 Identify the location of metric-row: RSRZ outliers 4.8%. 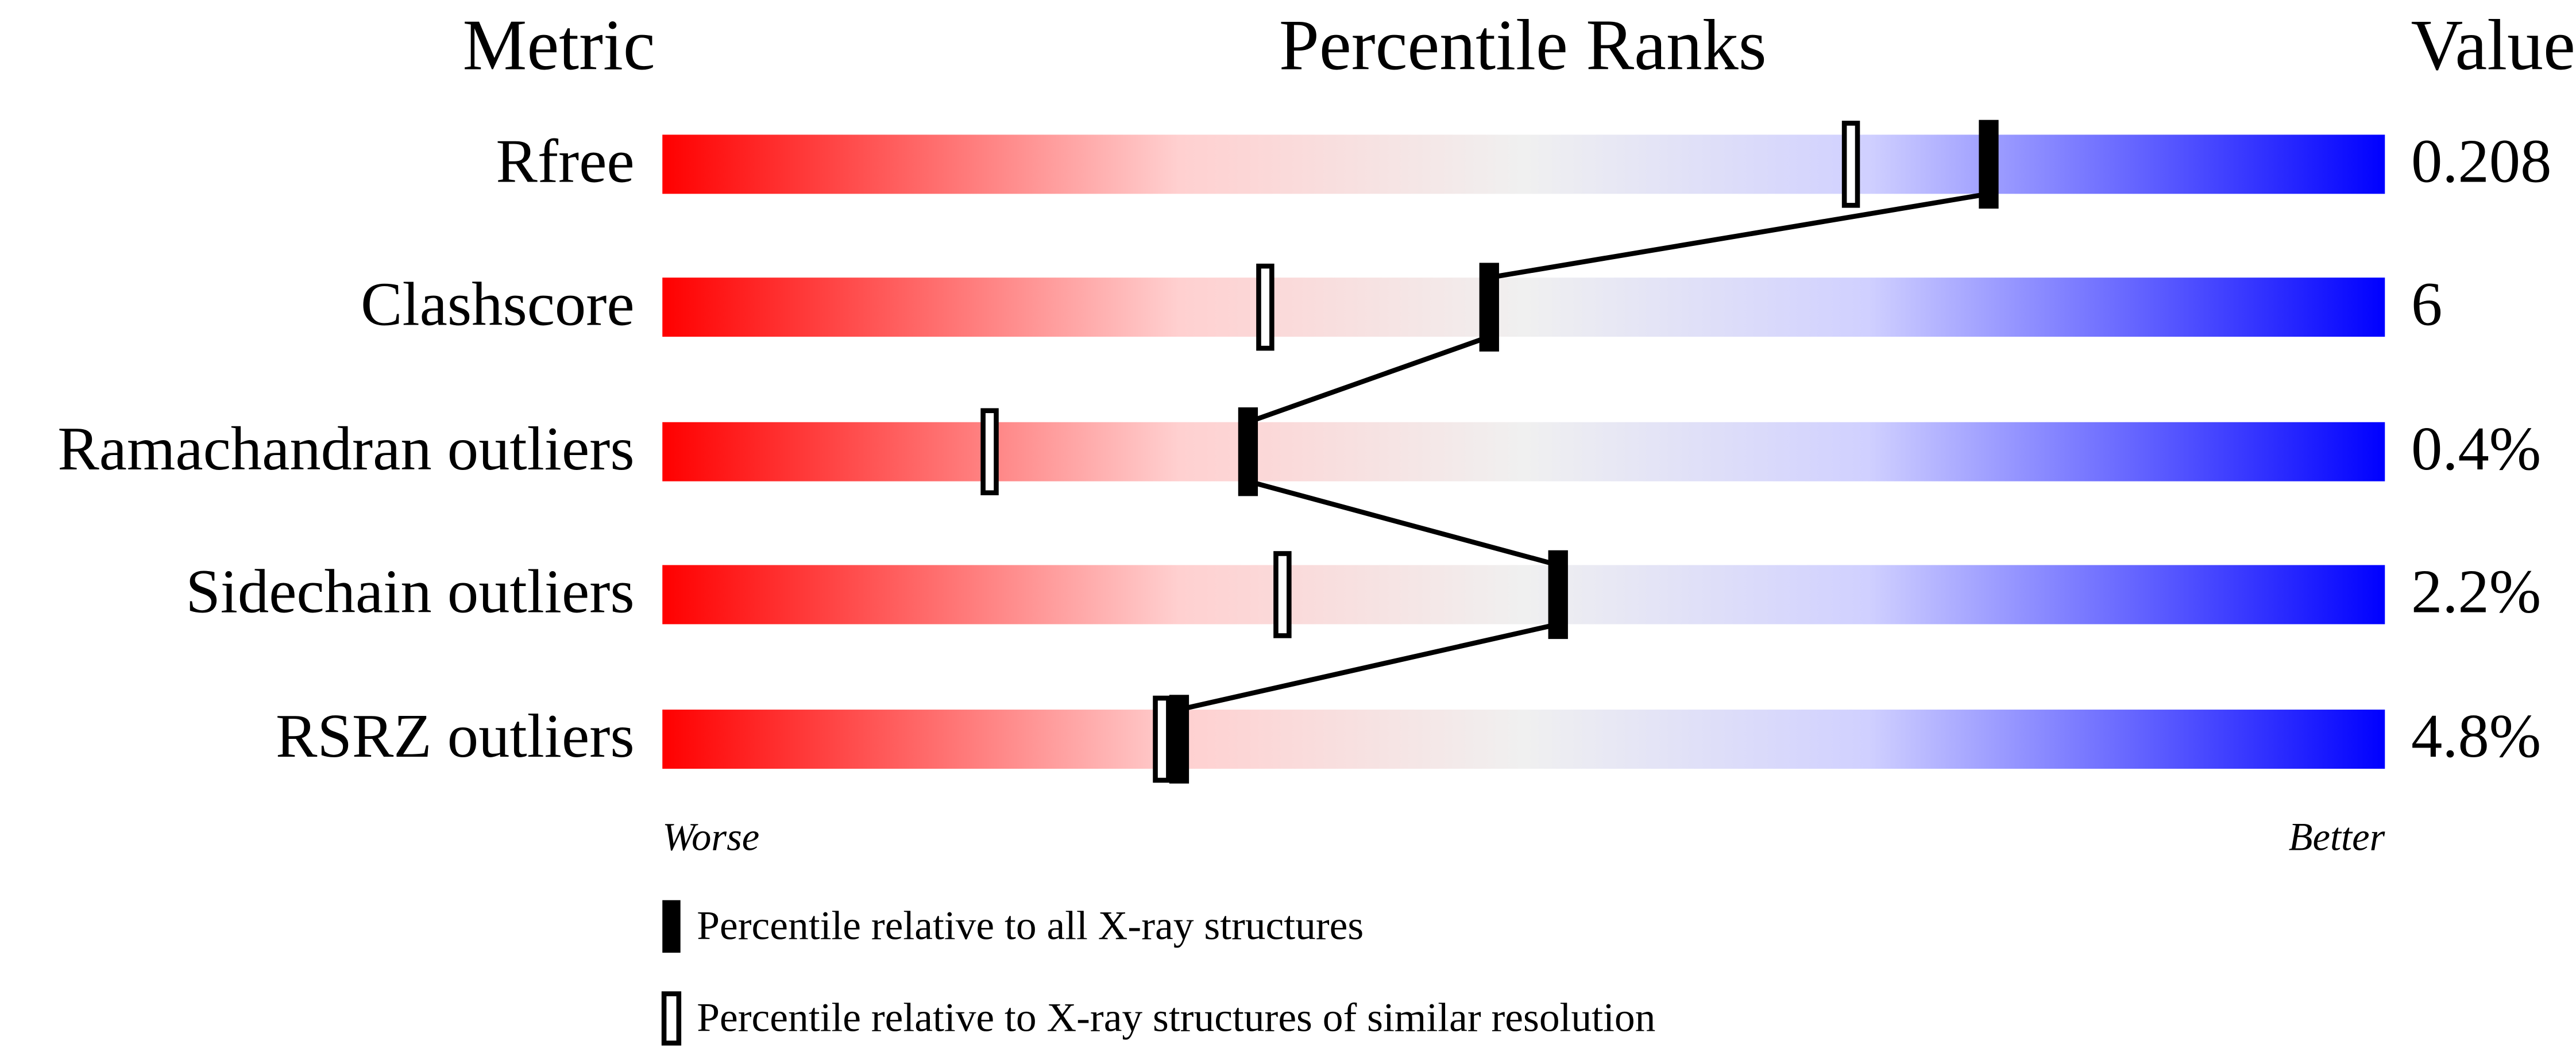
(1408, 739).